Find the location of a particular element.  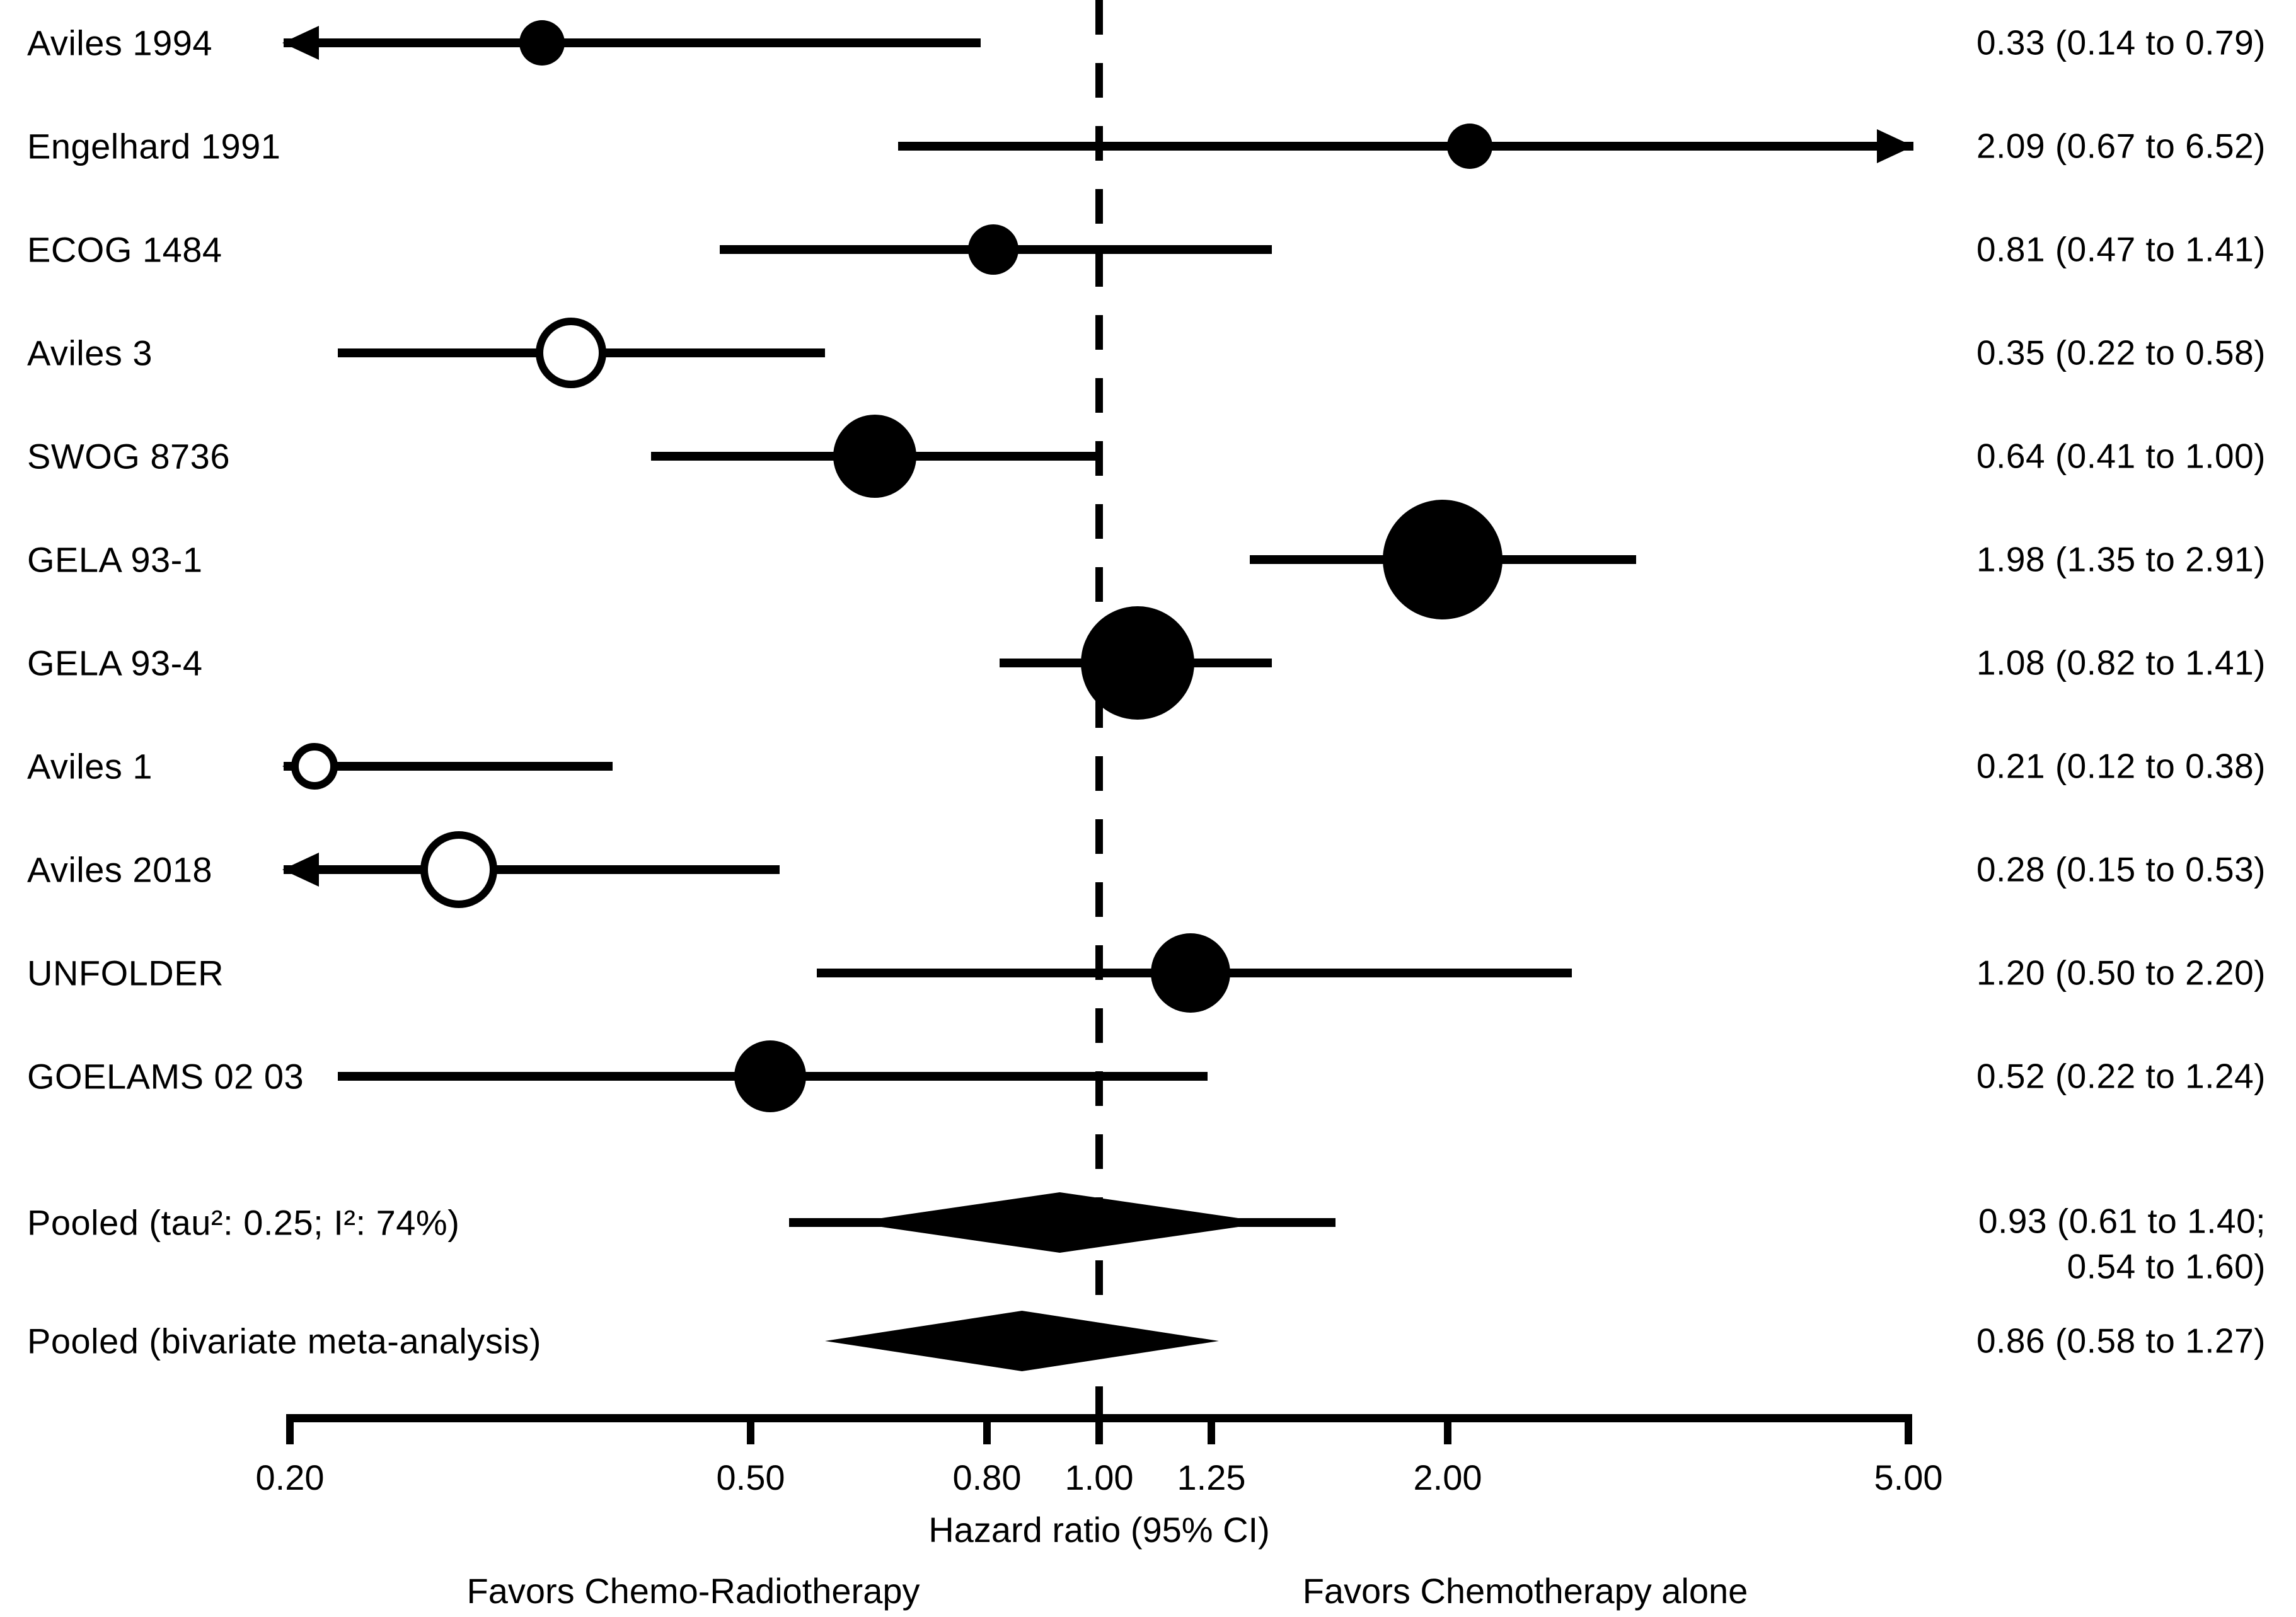

hr-value-text: 1.08 (0.82 to 1.41) is located at coordinates (2121, 662).